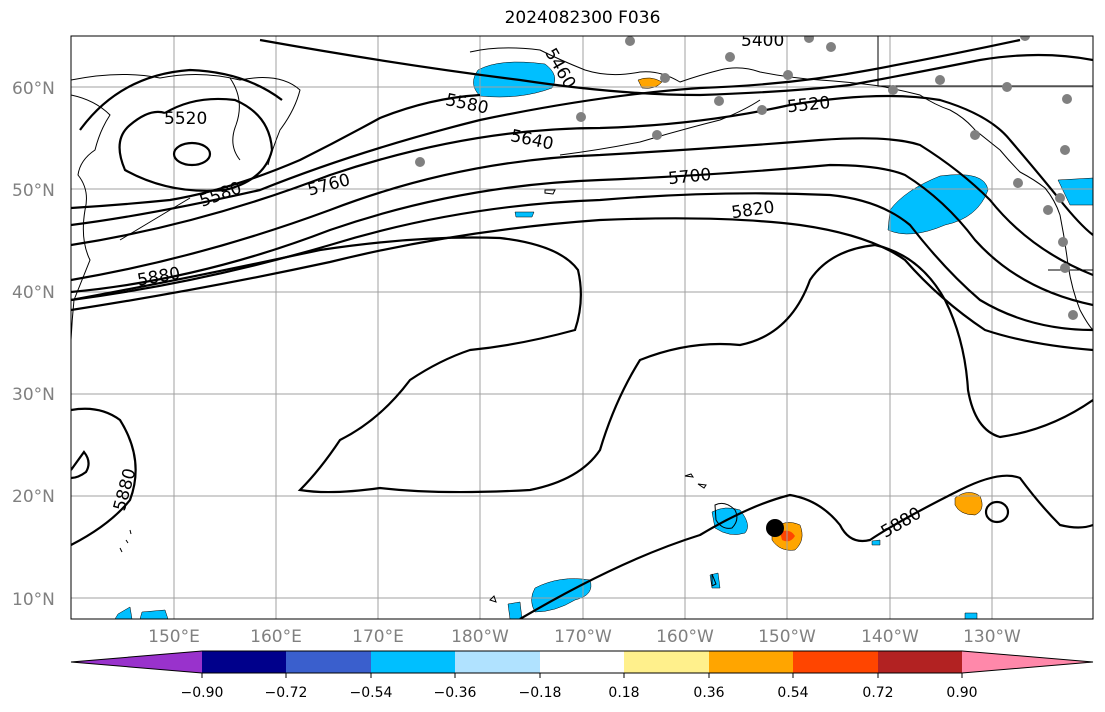  What do you see at coordinates (33, 191) in the screenshot?
I see `lat-tick-label: 50°N` at bounding box center [33, 191].